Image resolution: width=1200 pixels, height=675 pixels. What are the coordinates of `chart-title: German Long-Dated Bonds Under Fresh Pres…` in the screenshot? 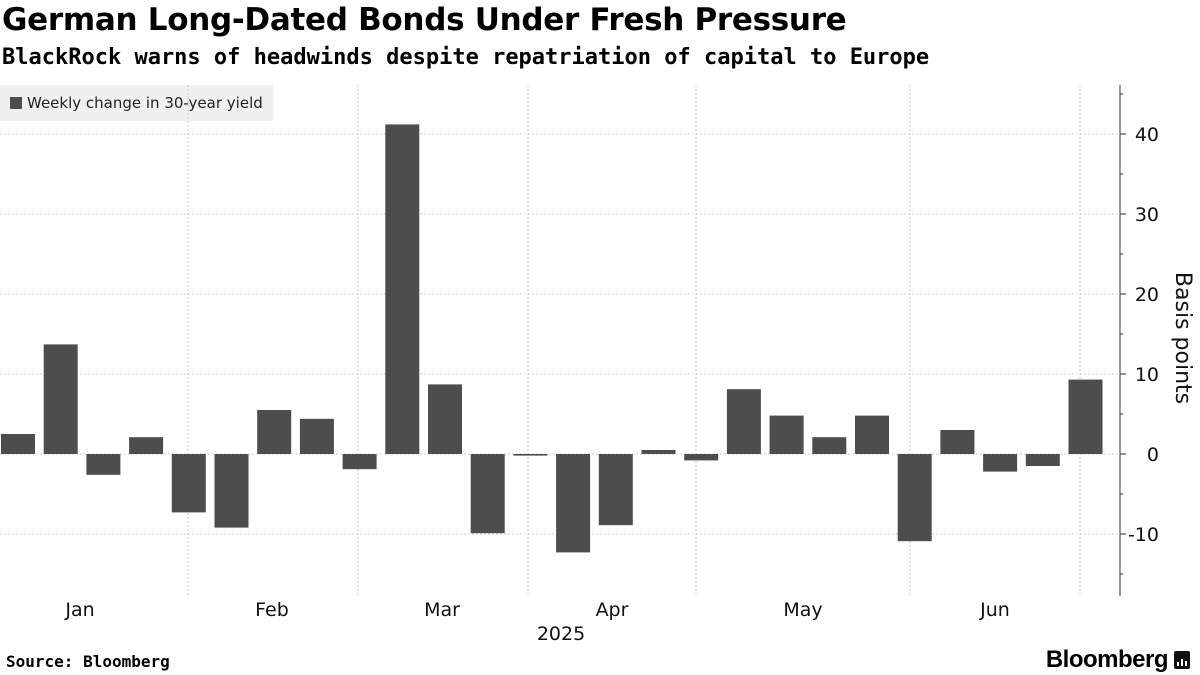 It's located at (424, 20).